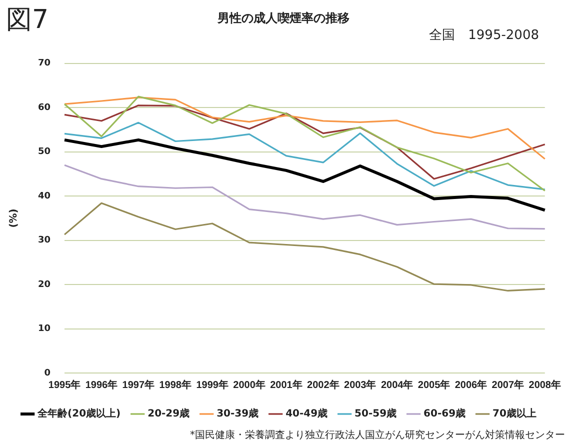  I want to click on legend-label: 40-49歳, so click(307, 414).